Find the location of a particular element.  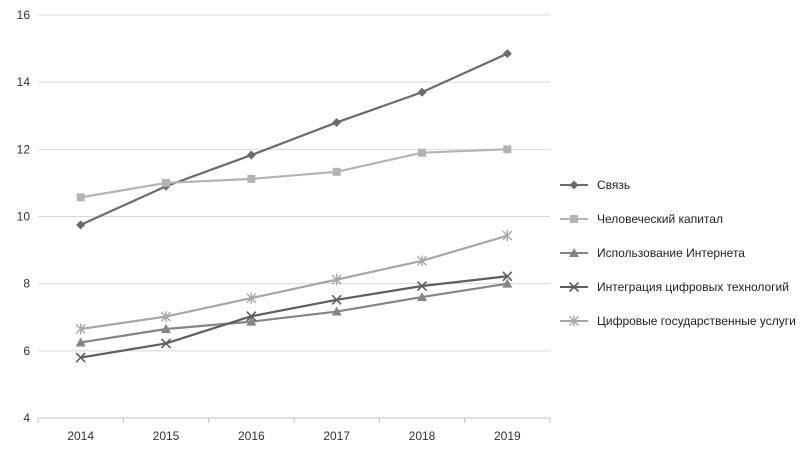

legend-label: Связь is located at coordinates (614, 185).